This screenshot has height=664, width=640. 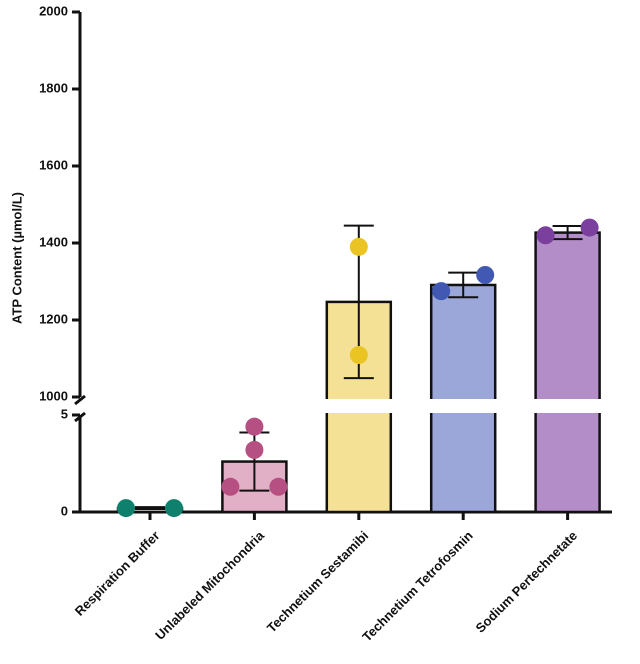 I want to click on x-tick-label: Respiration Buffer, so click(x=117, y=573).